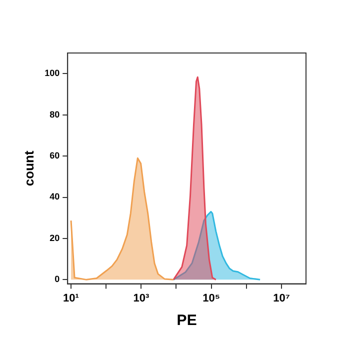  What do you see at coordinates (28, 168) in the screenshot?
I see `y-axis-title: count` at bounding box center [28, 168].